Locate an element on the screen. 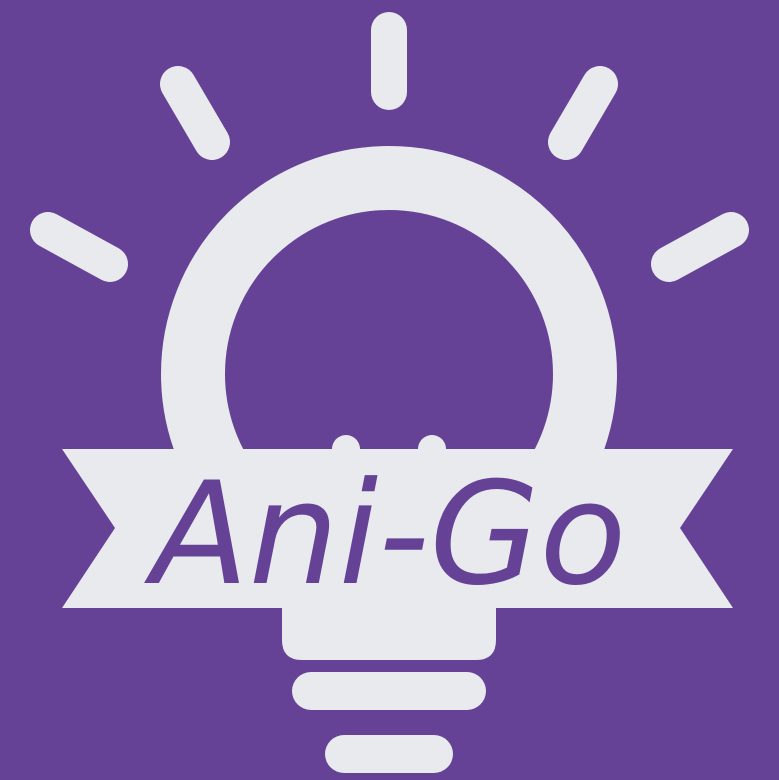 Image resolution: width=779 pixels, height=780 pixels. brand-wordmark: Ani-Go is located at coordinates (385, 534).